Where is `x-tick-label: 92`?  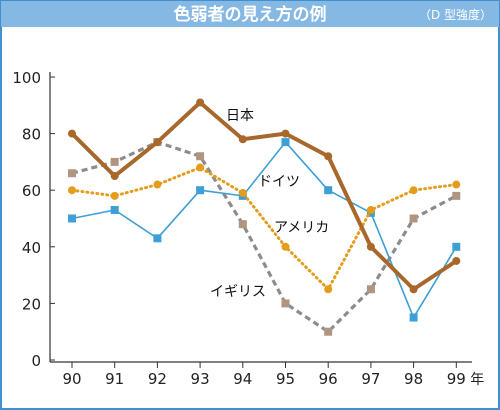
x-tick-label: 92 is located at coordinates (157, 379).